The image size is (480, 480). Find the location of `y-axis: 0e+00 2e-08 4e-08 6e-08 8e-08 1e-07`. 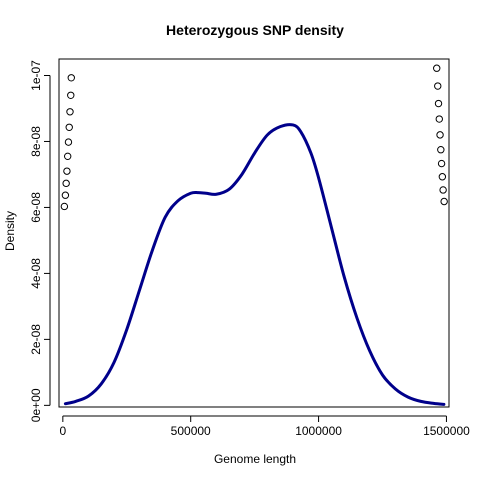

y-axis: 0e+00 2e-08 4e-08 6e-08 8e-08 1e-07 is located at coordinates (40, 241).